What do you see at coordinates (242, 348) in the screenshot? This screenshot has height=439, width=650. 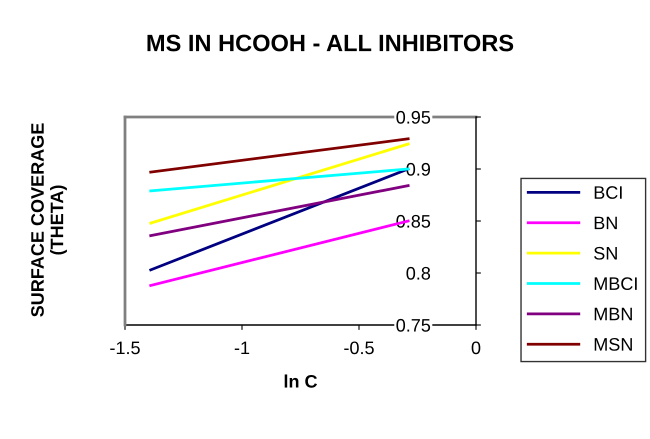 I see `x-tick-label: -1` at bounding box center [242, 348].